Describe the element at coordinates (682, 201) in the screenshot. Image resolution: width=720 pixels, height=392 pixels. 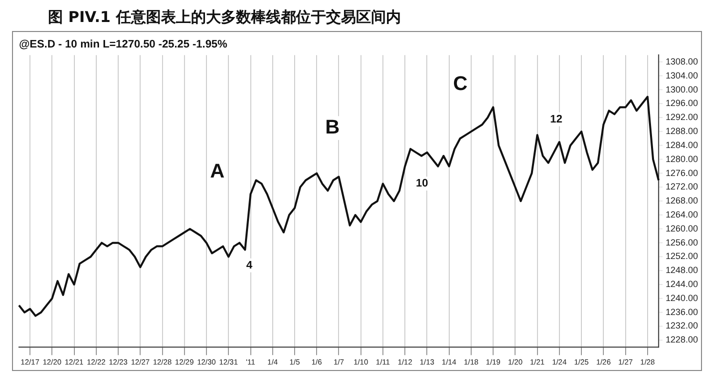
I see `y-tick-label: 1268.00` at that location.